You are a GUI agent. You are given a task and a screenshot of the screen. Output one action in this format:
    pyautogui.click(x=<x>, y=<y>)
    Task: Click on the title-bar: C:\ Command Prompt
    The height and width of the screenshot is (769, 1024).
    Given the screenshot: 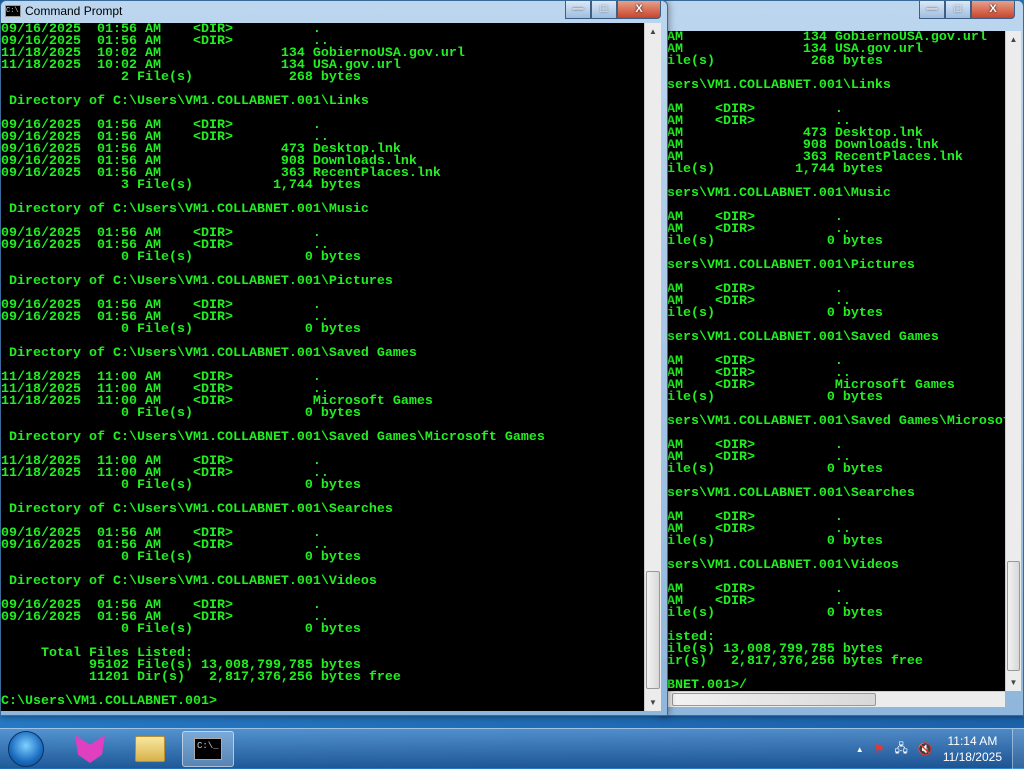 What is the action you would take?
    pyautogui.click(x=63, y=11)
    